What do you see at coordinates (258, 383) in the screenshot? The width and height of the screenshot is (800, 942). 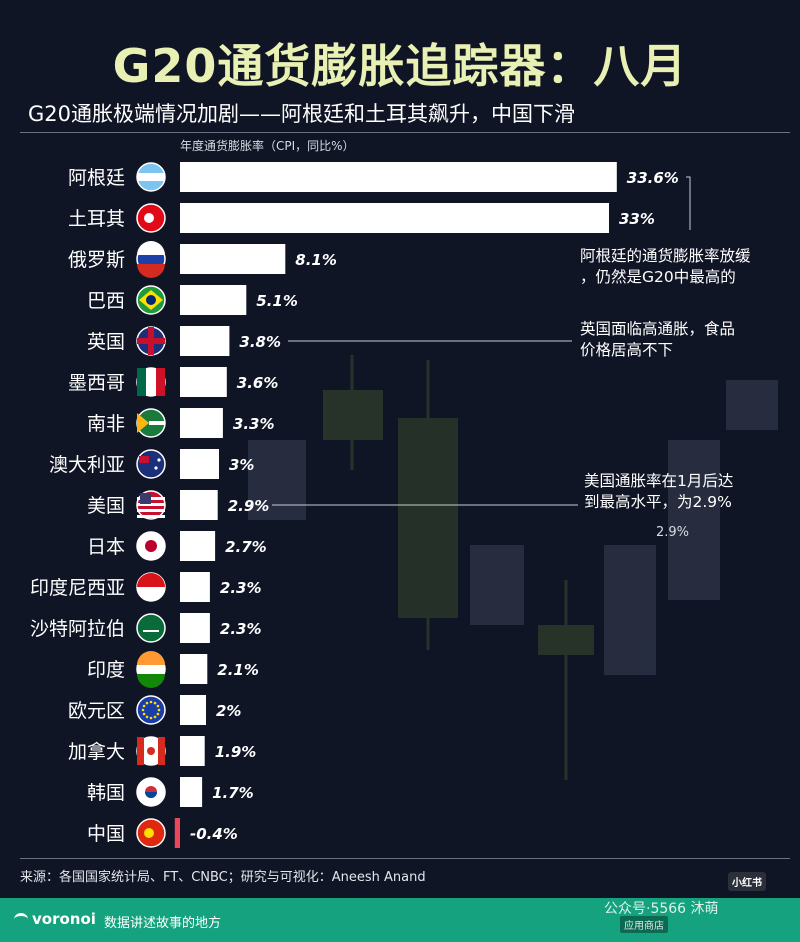 I see `value-label: 3.6%` at bounding box center [258, 383].